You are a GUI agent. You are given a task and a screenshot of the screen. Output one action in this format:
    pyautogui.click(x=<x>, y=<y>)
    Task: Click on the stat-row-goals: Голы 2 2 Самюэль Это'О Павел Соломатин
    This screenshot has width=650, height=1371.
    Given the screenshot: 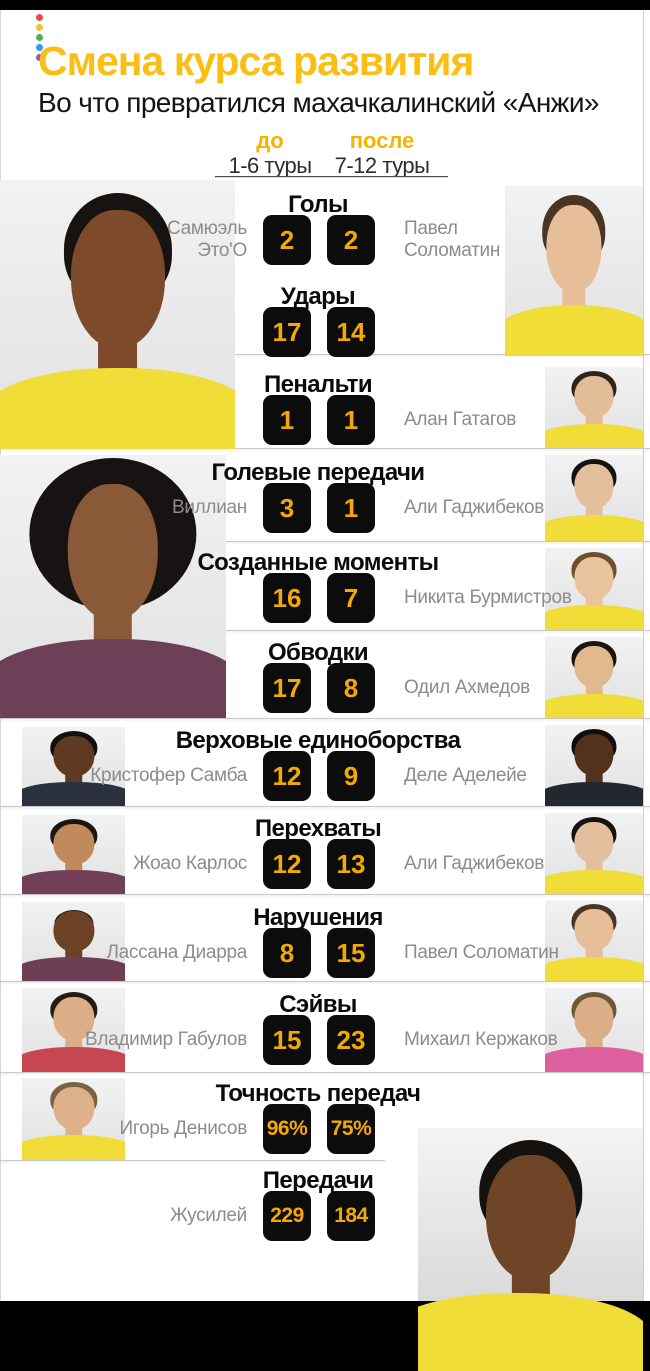 What is the action you would take?
    pyautogui.click(x=325, y=236)
    